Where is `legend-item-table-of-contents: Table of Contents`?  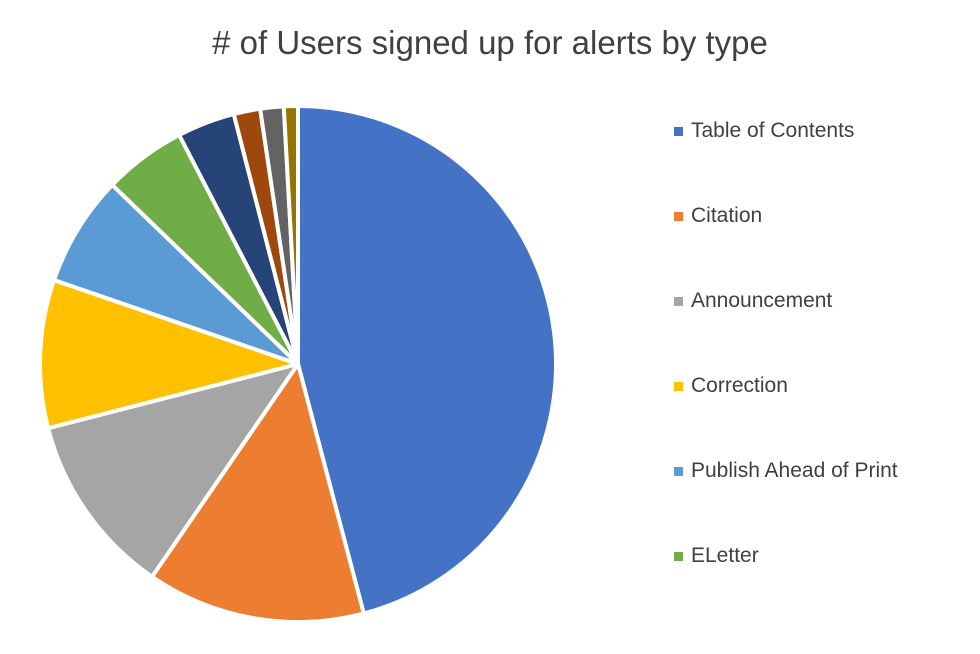 legend-item-table-of-contents: Table of Contents is located at coordinates (786, 160).